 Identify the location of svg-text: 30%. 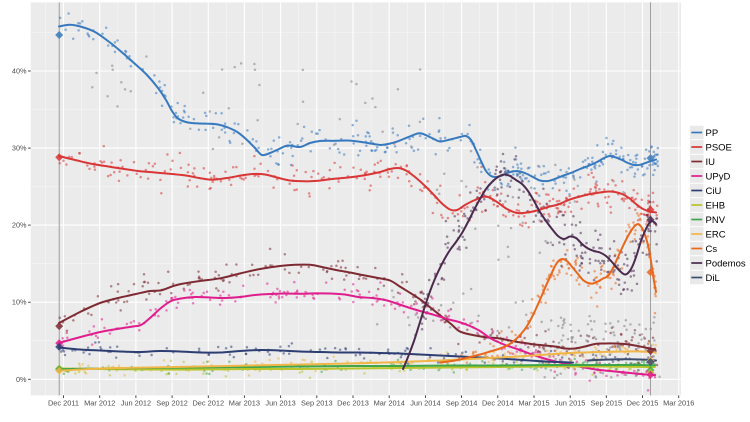
(19, 148).